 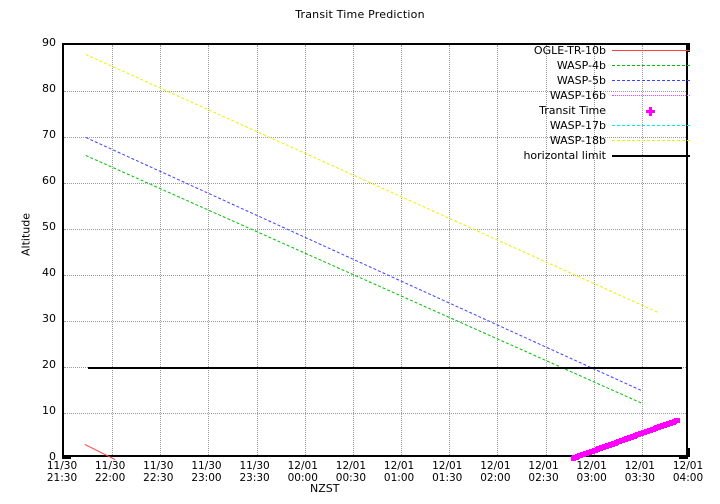 I want to click on legend-label: WASP-4b, so click(x=581, y=65).